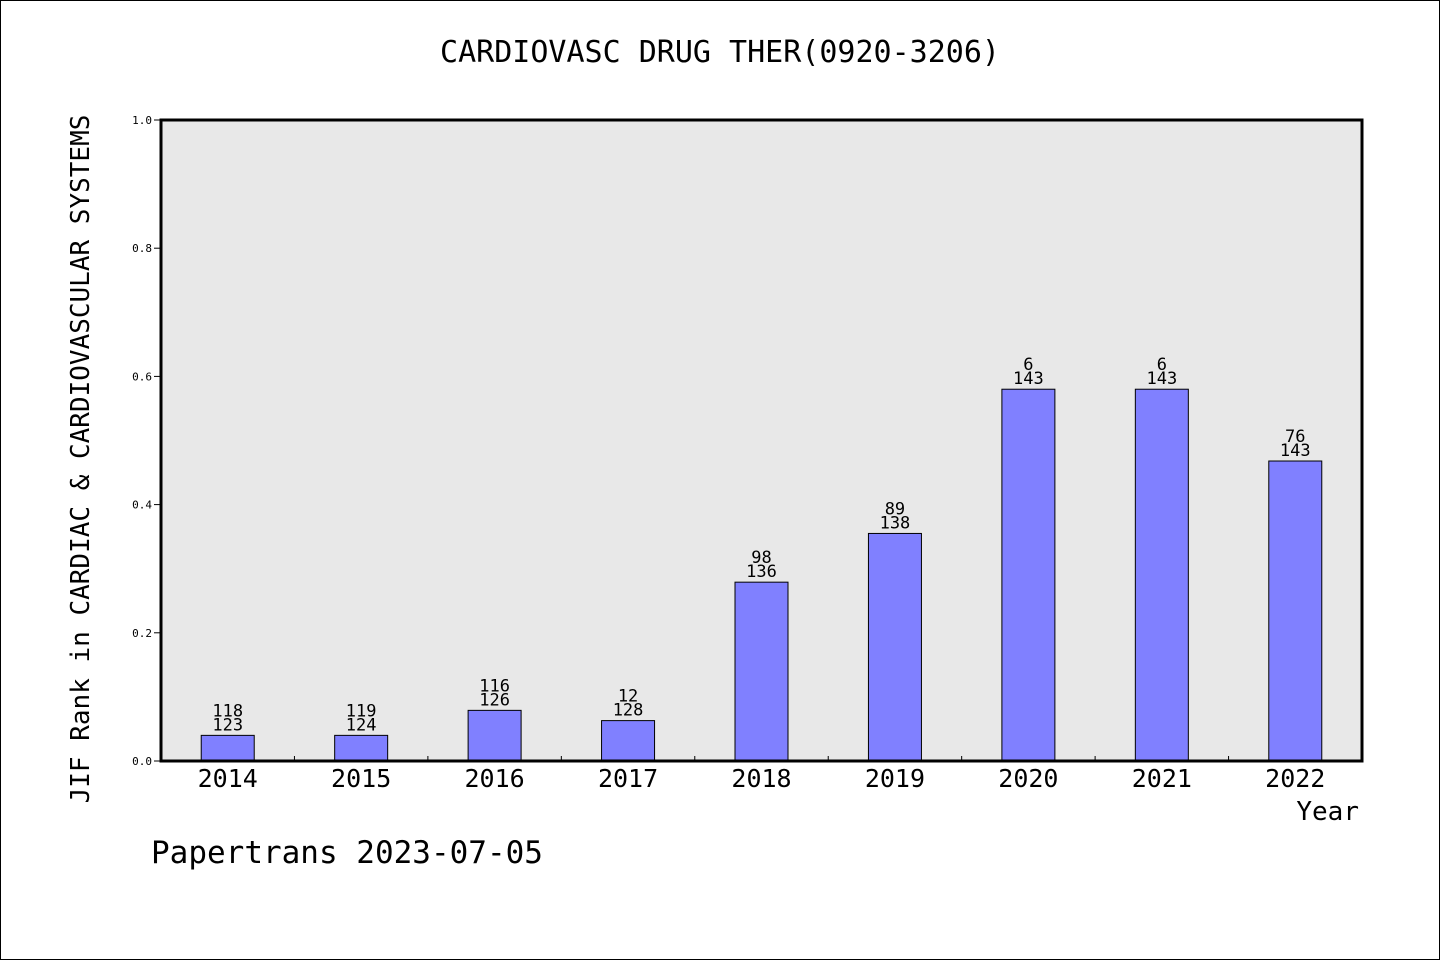 This screenshot has width=1440, height=961. Describe the element at coordinates (495, 778) in the screenshot. I see `x-tick-label: 2016` at that location.